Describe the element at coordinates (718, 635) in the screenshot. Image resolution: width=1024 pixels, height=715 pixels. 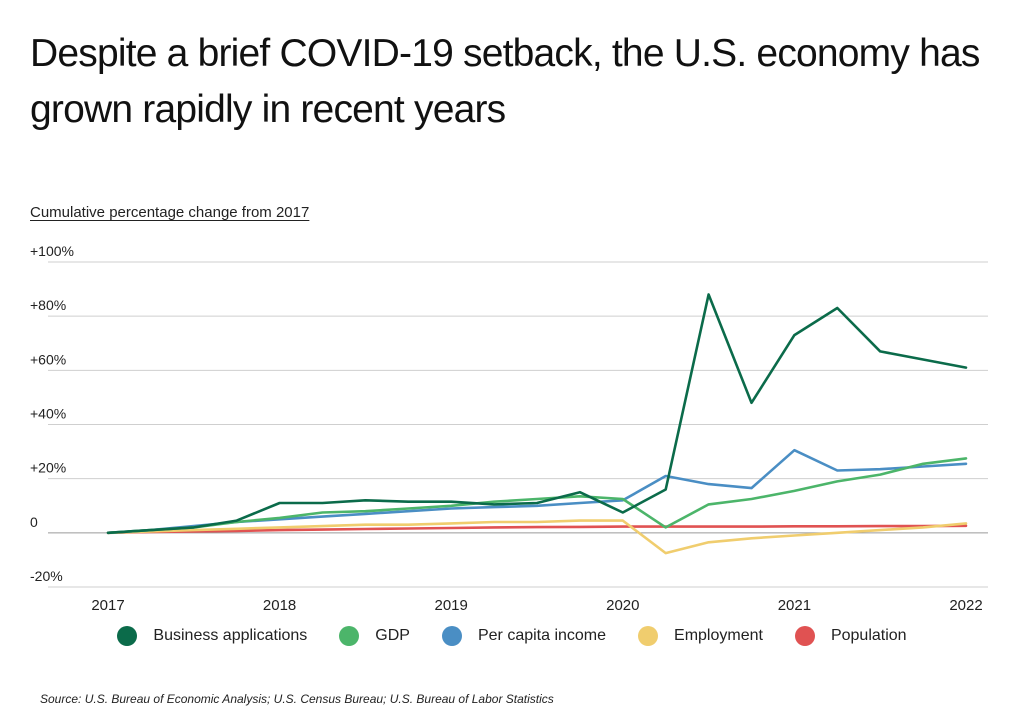
I see `legend-label: Employment` at that location.